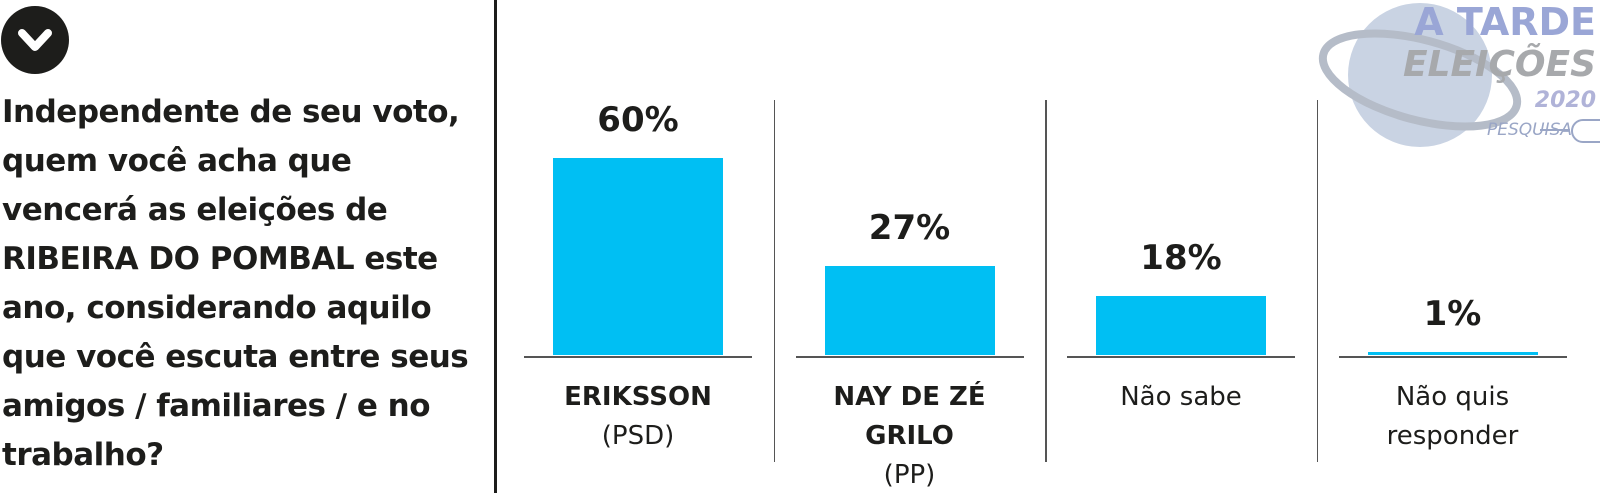 The image size is (1600, 495). What do you see at coordinates (1505, 22) in the screenshot?
I see `logo-brand: A TARDE` at bounding box center [1505, 22].